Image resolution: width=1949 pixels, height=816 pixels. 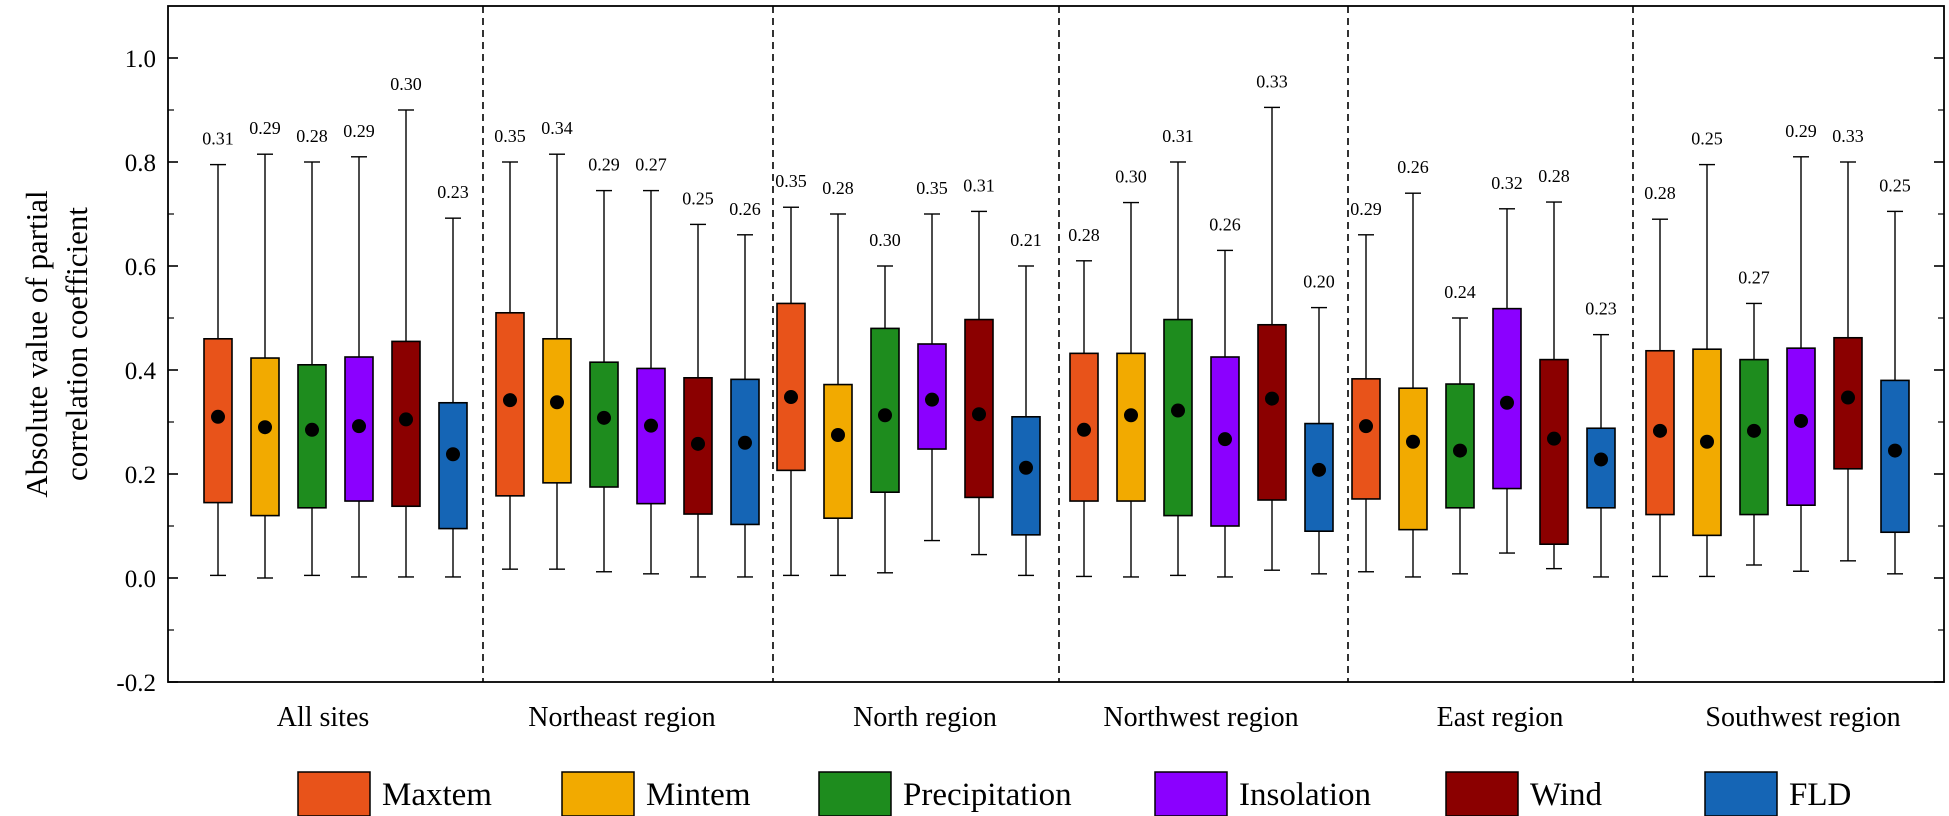 I want to click on box-insolation, so click(x=651, y=436).